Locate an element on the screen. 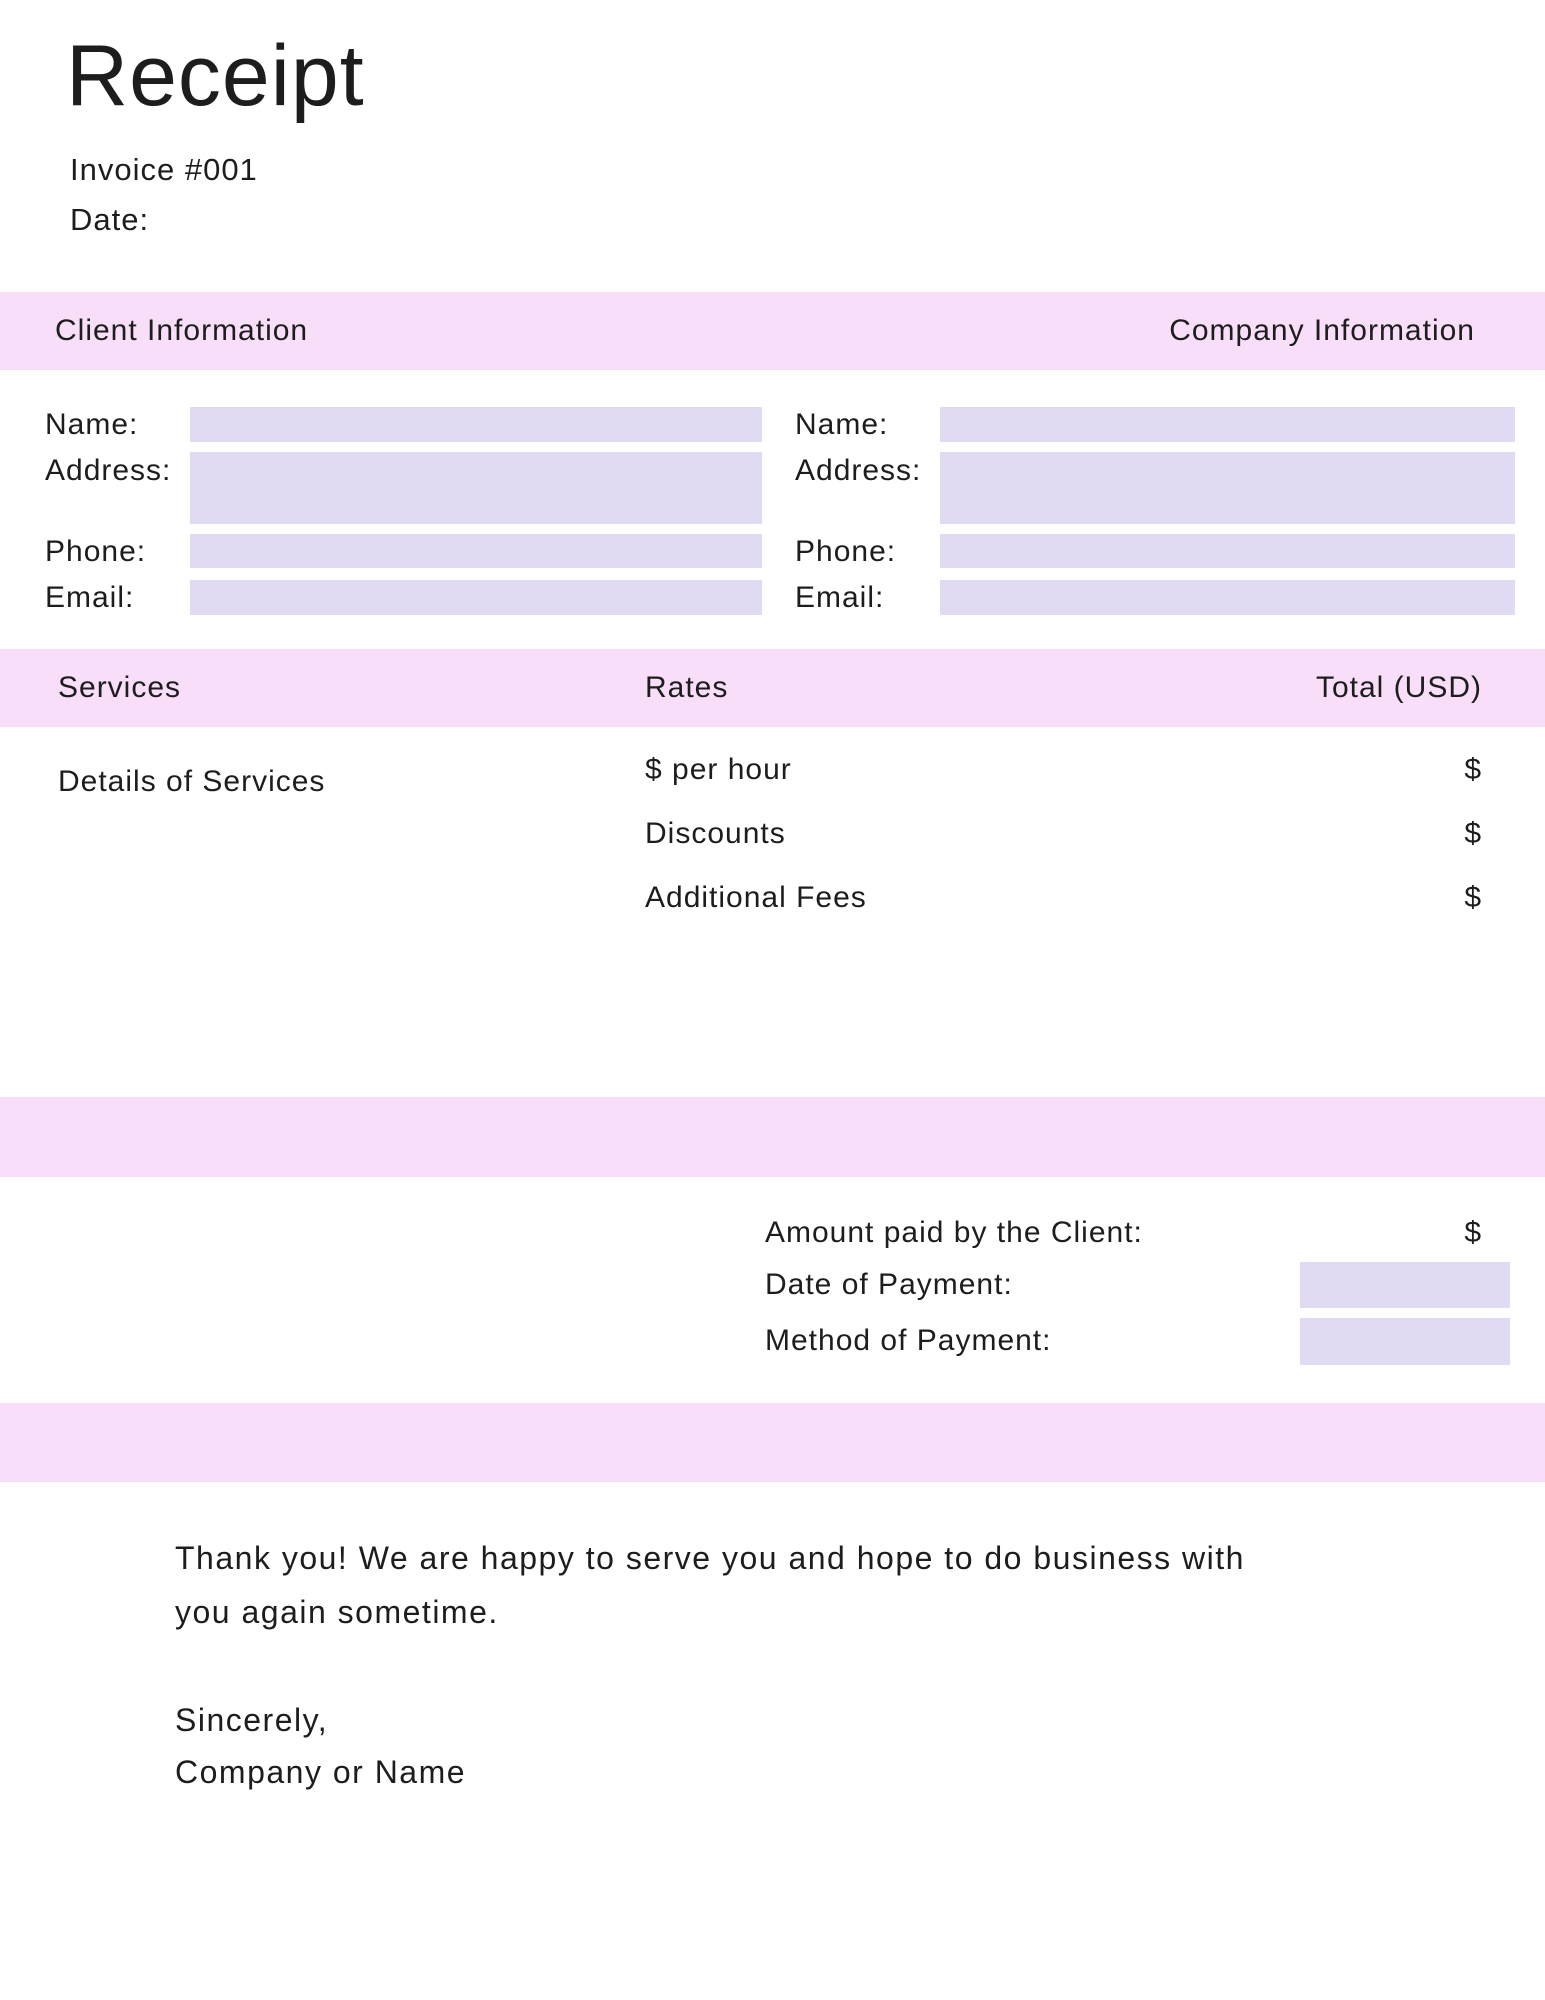 The image size is (1545, 2000). client-name-label: Name: is located at coordinates (92, 424).